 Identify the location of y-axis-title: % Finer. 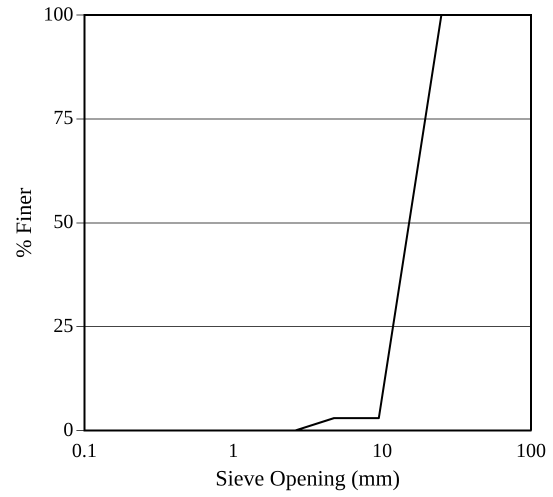
(23, 222).